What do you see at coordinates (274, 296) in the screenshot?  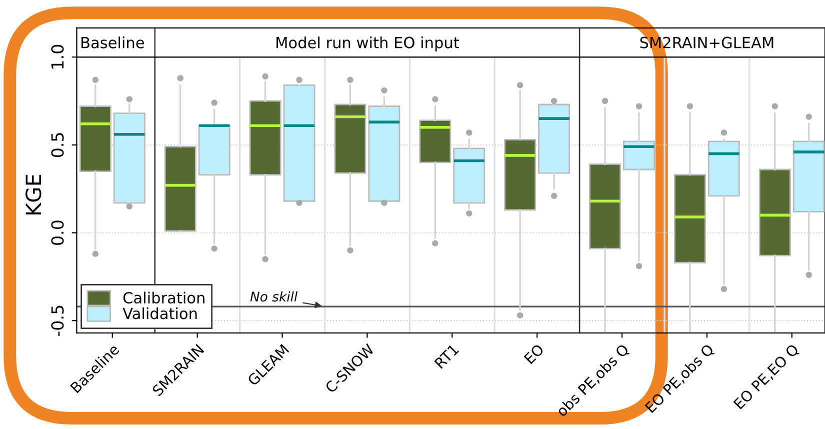 I see `ref-line-label: No skill` at bounding box center [274, 296].